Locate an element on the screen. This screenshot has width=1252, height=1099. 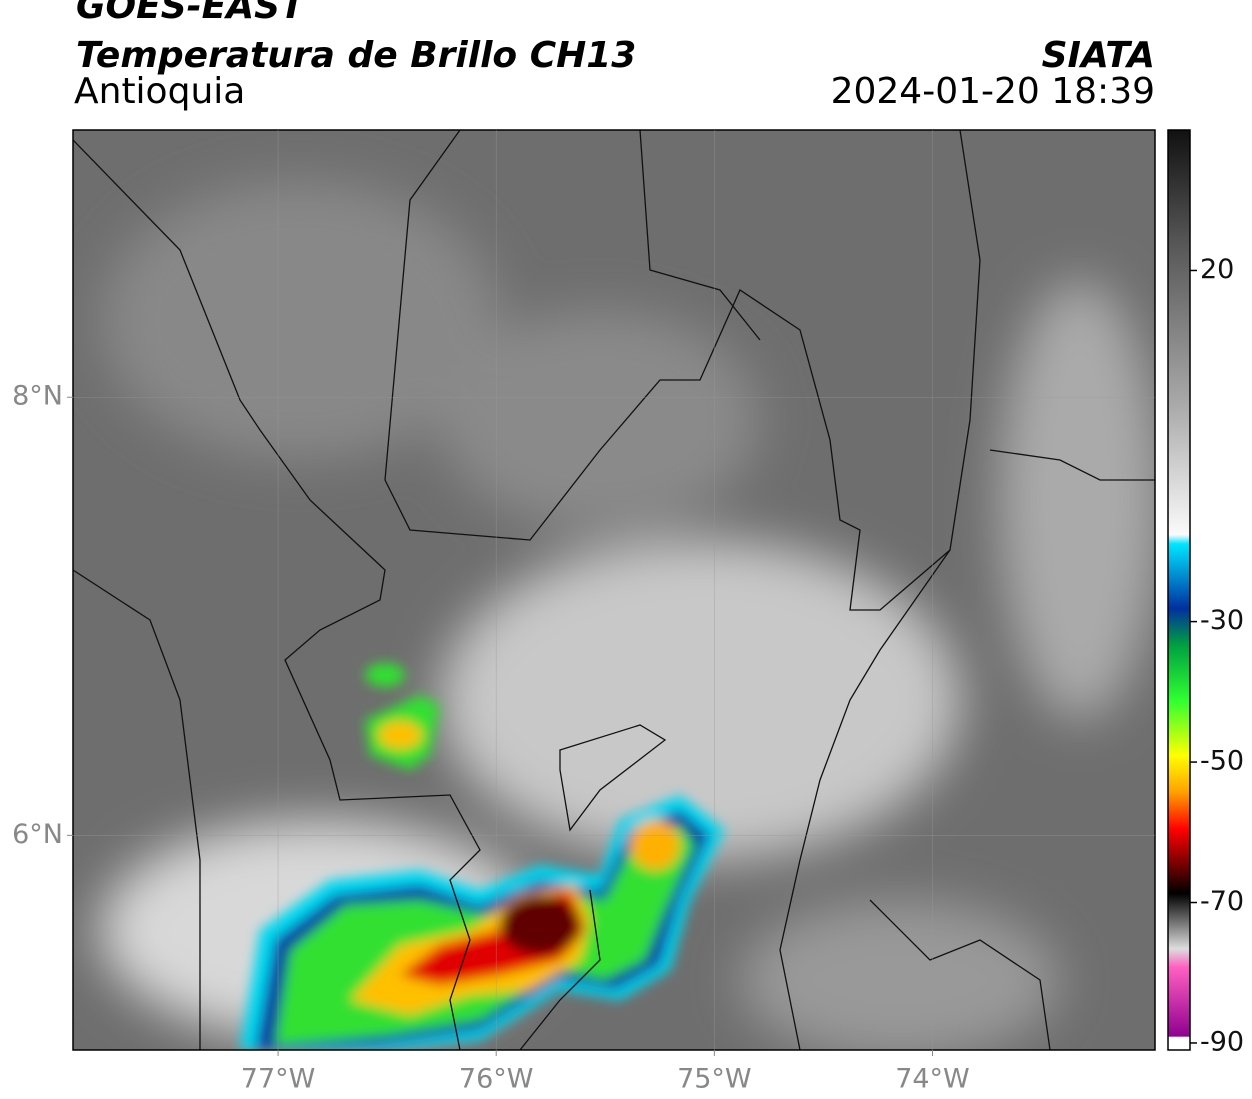
x-tick-label: 77°W is located at coordinates (278, 1079).